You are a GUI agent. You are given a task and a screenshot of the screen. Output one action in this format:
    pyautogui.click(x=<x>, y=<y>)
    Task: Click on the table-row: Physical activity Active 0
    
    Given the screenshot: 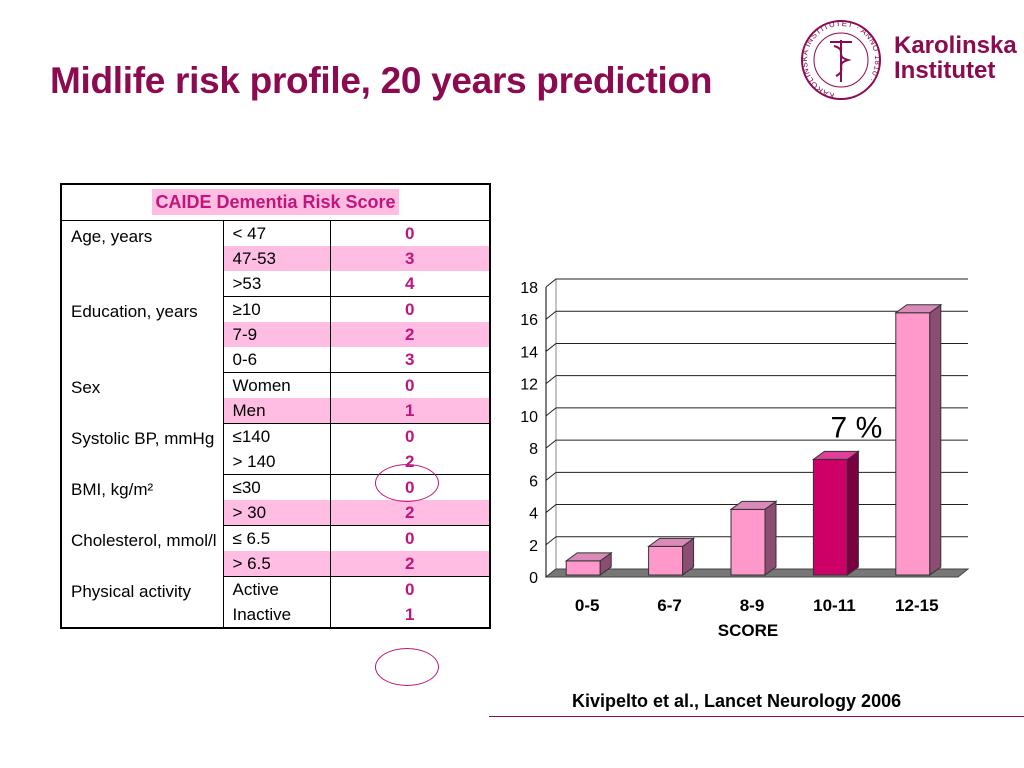 What is the action you would take?
    pyautogui.click(x=275, y=602)
    